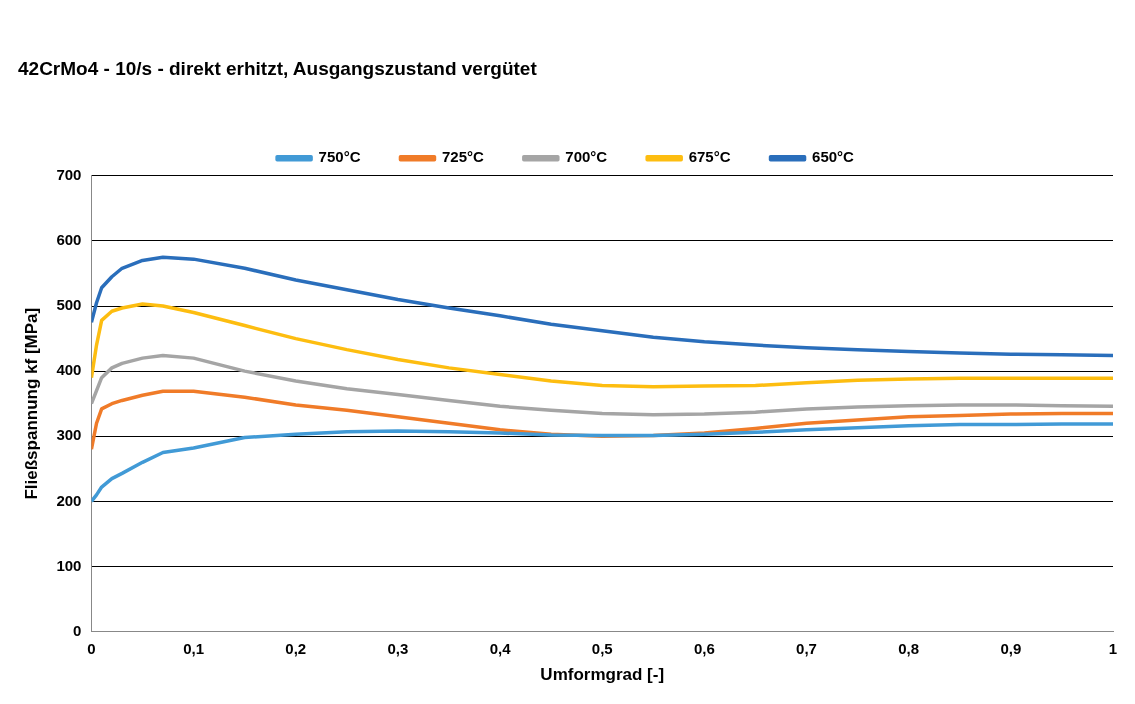  Describe the element at coordinates (77, 630) in the screenshot. I see `y-tick-label: 0` at that location.